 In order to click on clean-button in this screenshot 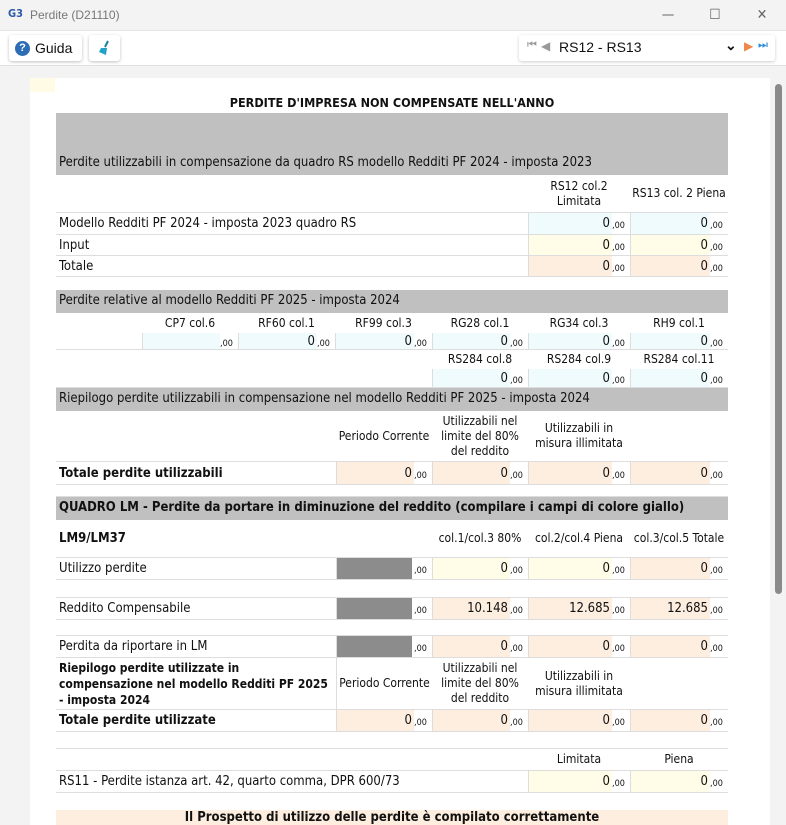, I will do `click(104, 48)`.